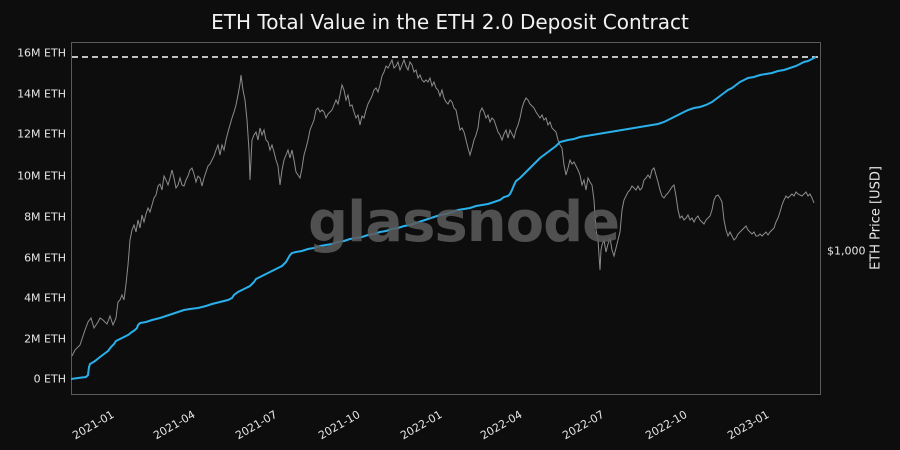  Describe the element at coordinates (846, 251) in the screenshot. I see `right-axis-tick-1000: $1,000` at that location.